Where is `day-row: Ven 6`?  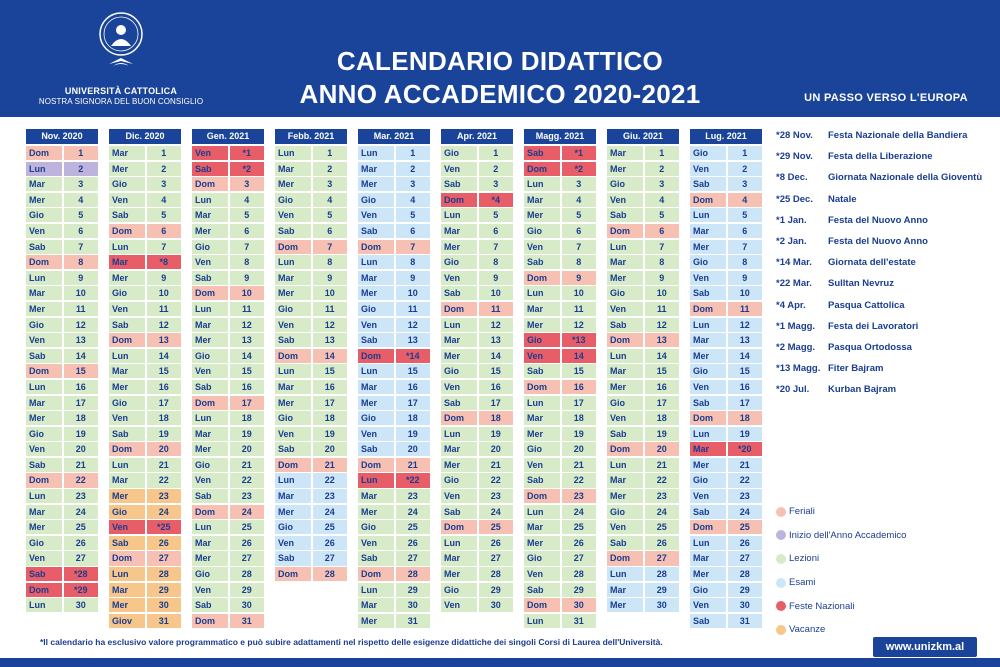 day-row: Ven 6 is located at coordinates (62, 231).